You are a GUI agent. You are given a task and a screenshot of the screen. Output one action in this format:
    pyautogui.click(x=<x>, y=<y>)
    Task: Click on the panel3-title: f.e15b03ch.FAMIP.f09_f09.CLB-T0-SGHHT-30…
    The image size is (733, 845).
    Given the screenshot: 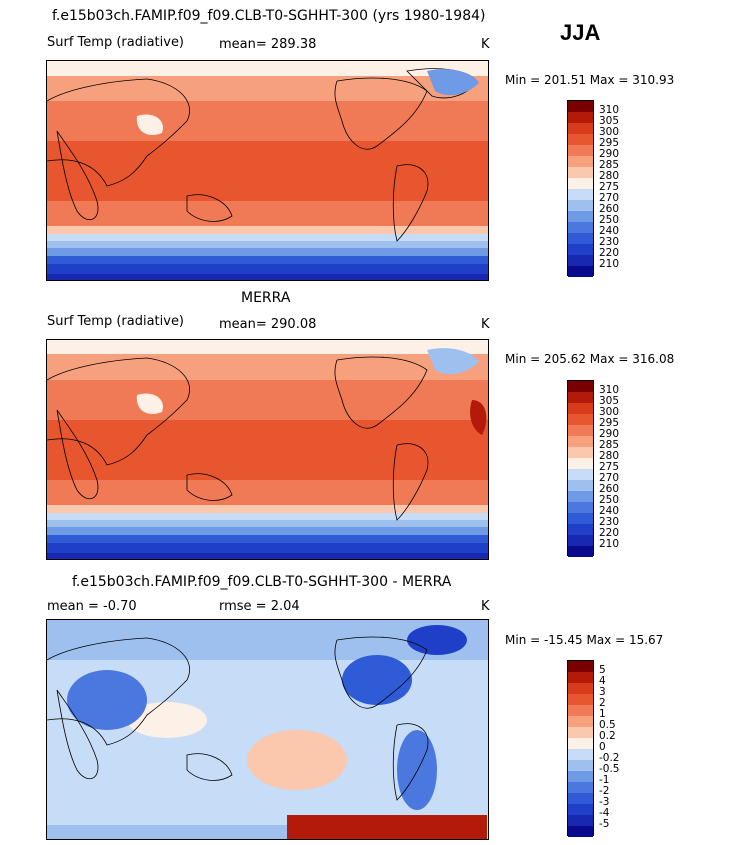 What is the action you would take?
    pyautogui.click(x=262, y=582)
    